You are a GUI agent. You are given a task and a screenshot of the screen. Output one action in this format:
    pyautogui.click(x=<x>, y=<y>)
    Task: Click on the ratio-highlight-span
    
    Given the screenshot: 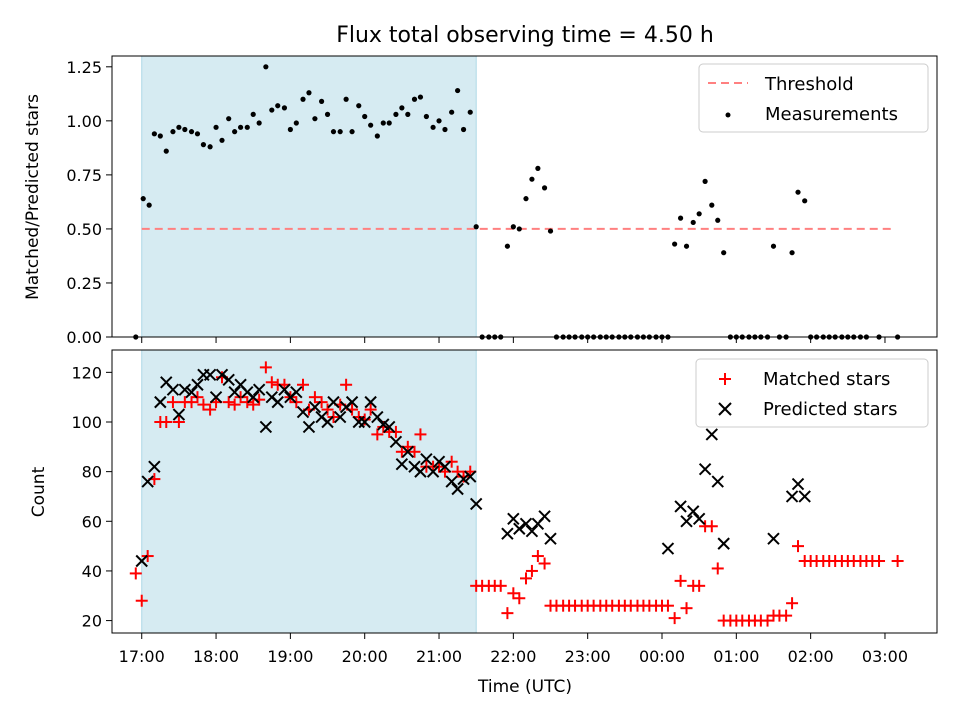 What is the action you would take?
    pyautogui.click(x=309, y=196)
    